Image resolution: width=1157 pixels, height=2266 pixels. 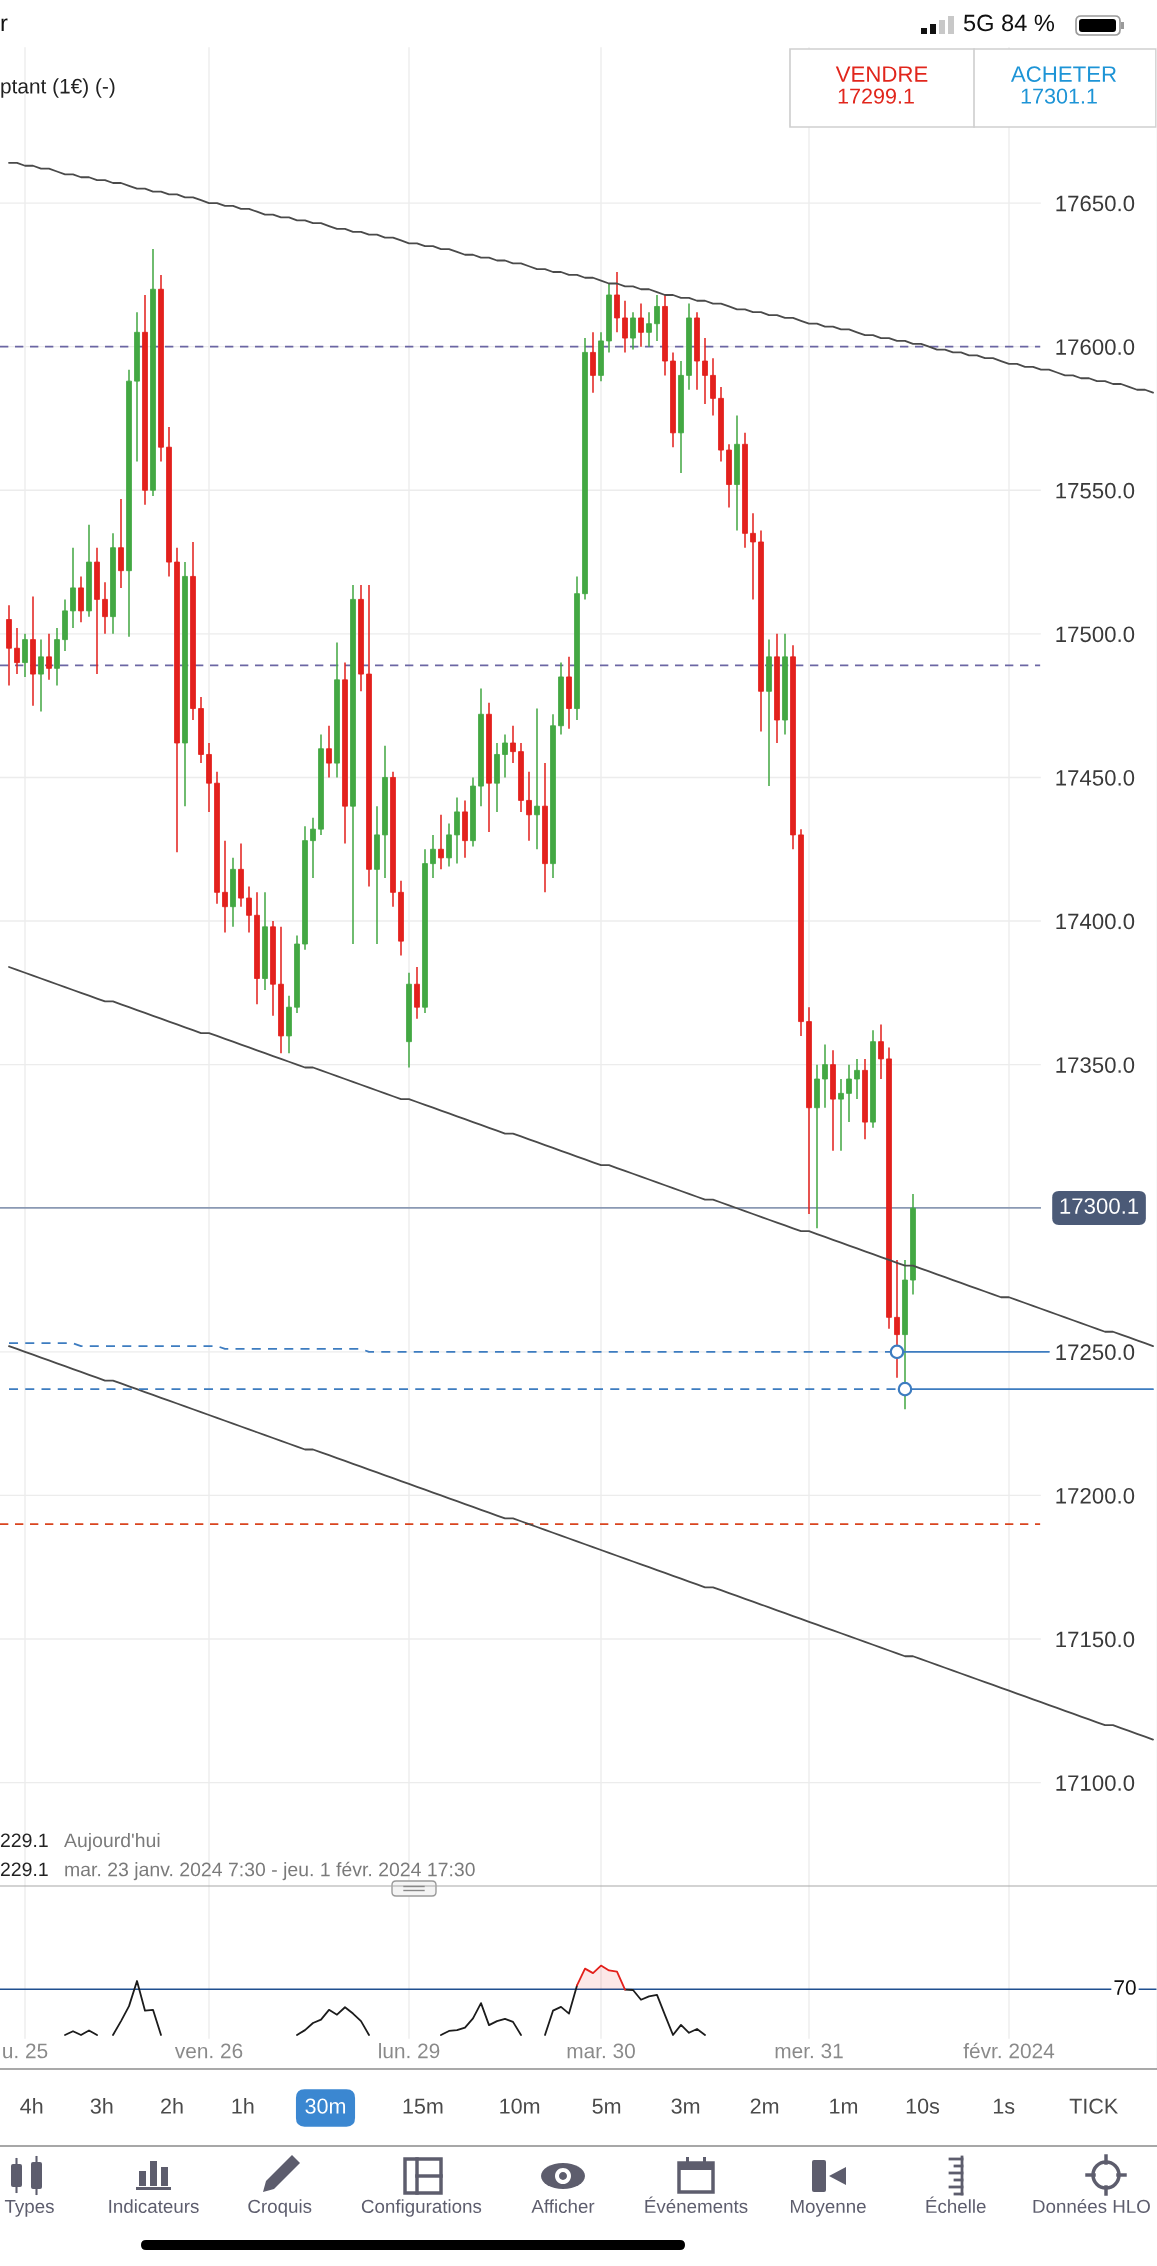 What do you see at coordinates (1095, 634) in the screenshot?
I see `y-tick-label: 17500.0` at bounding box center [1095, 634].